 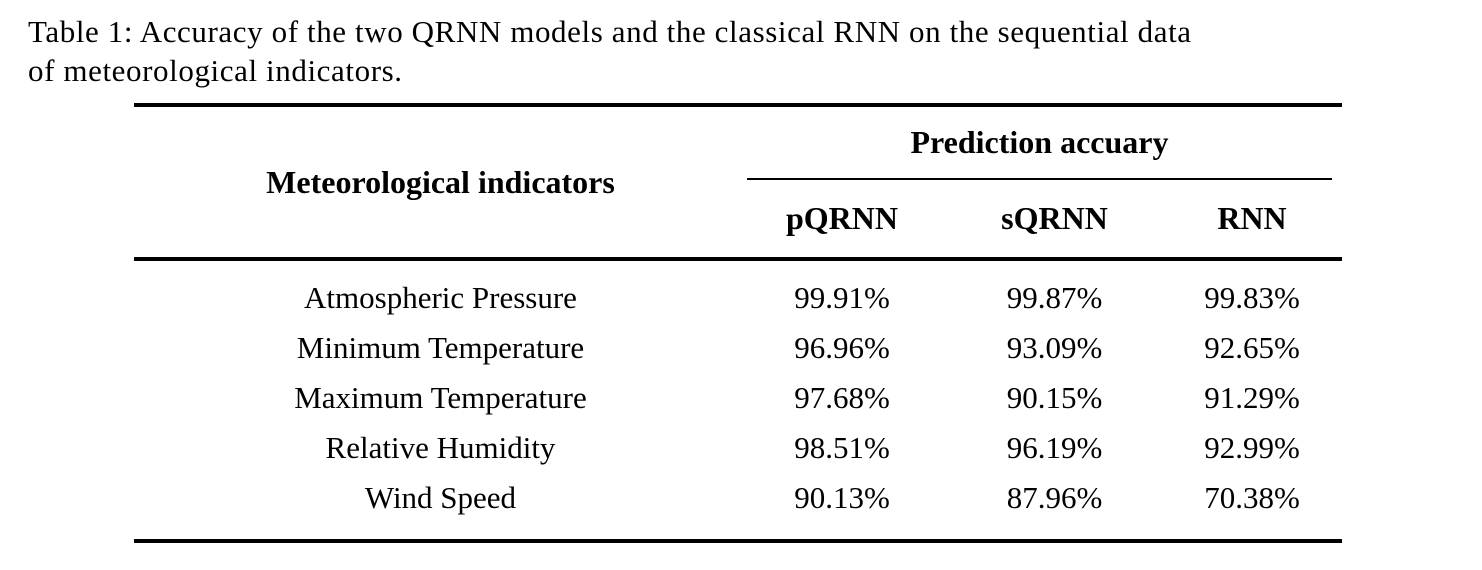 What do you see at coordinates (738, 448) in the screenshot?
I see `table-row: Relative Humidity 98.51% 96.19% 92.99%` at bounding box center [738, 448].